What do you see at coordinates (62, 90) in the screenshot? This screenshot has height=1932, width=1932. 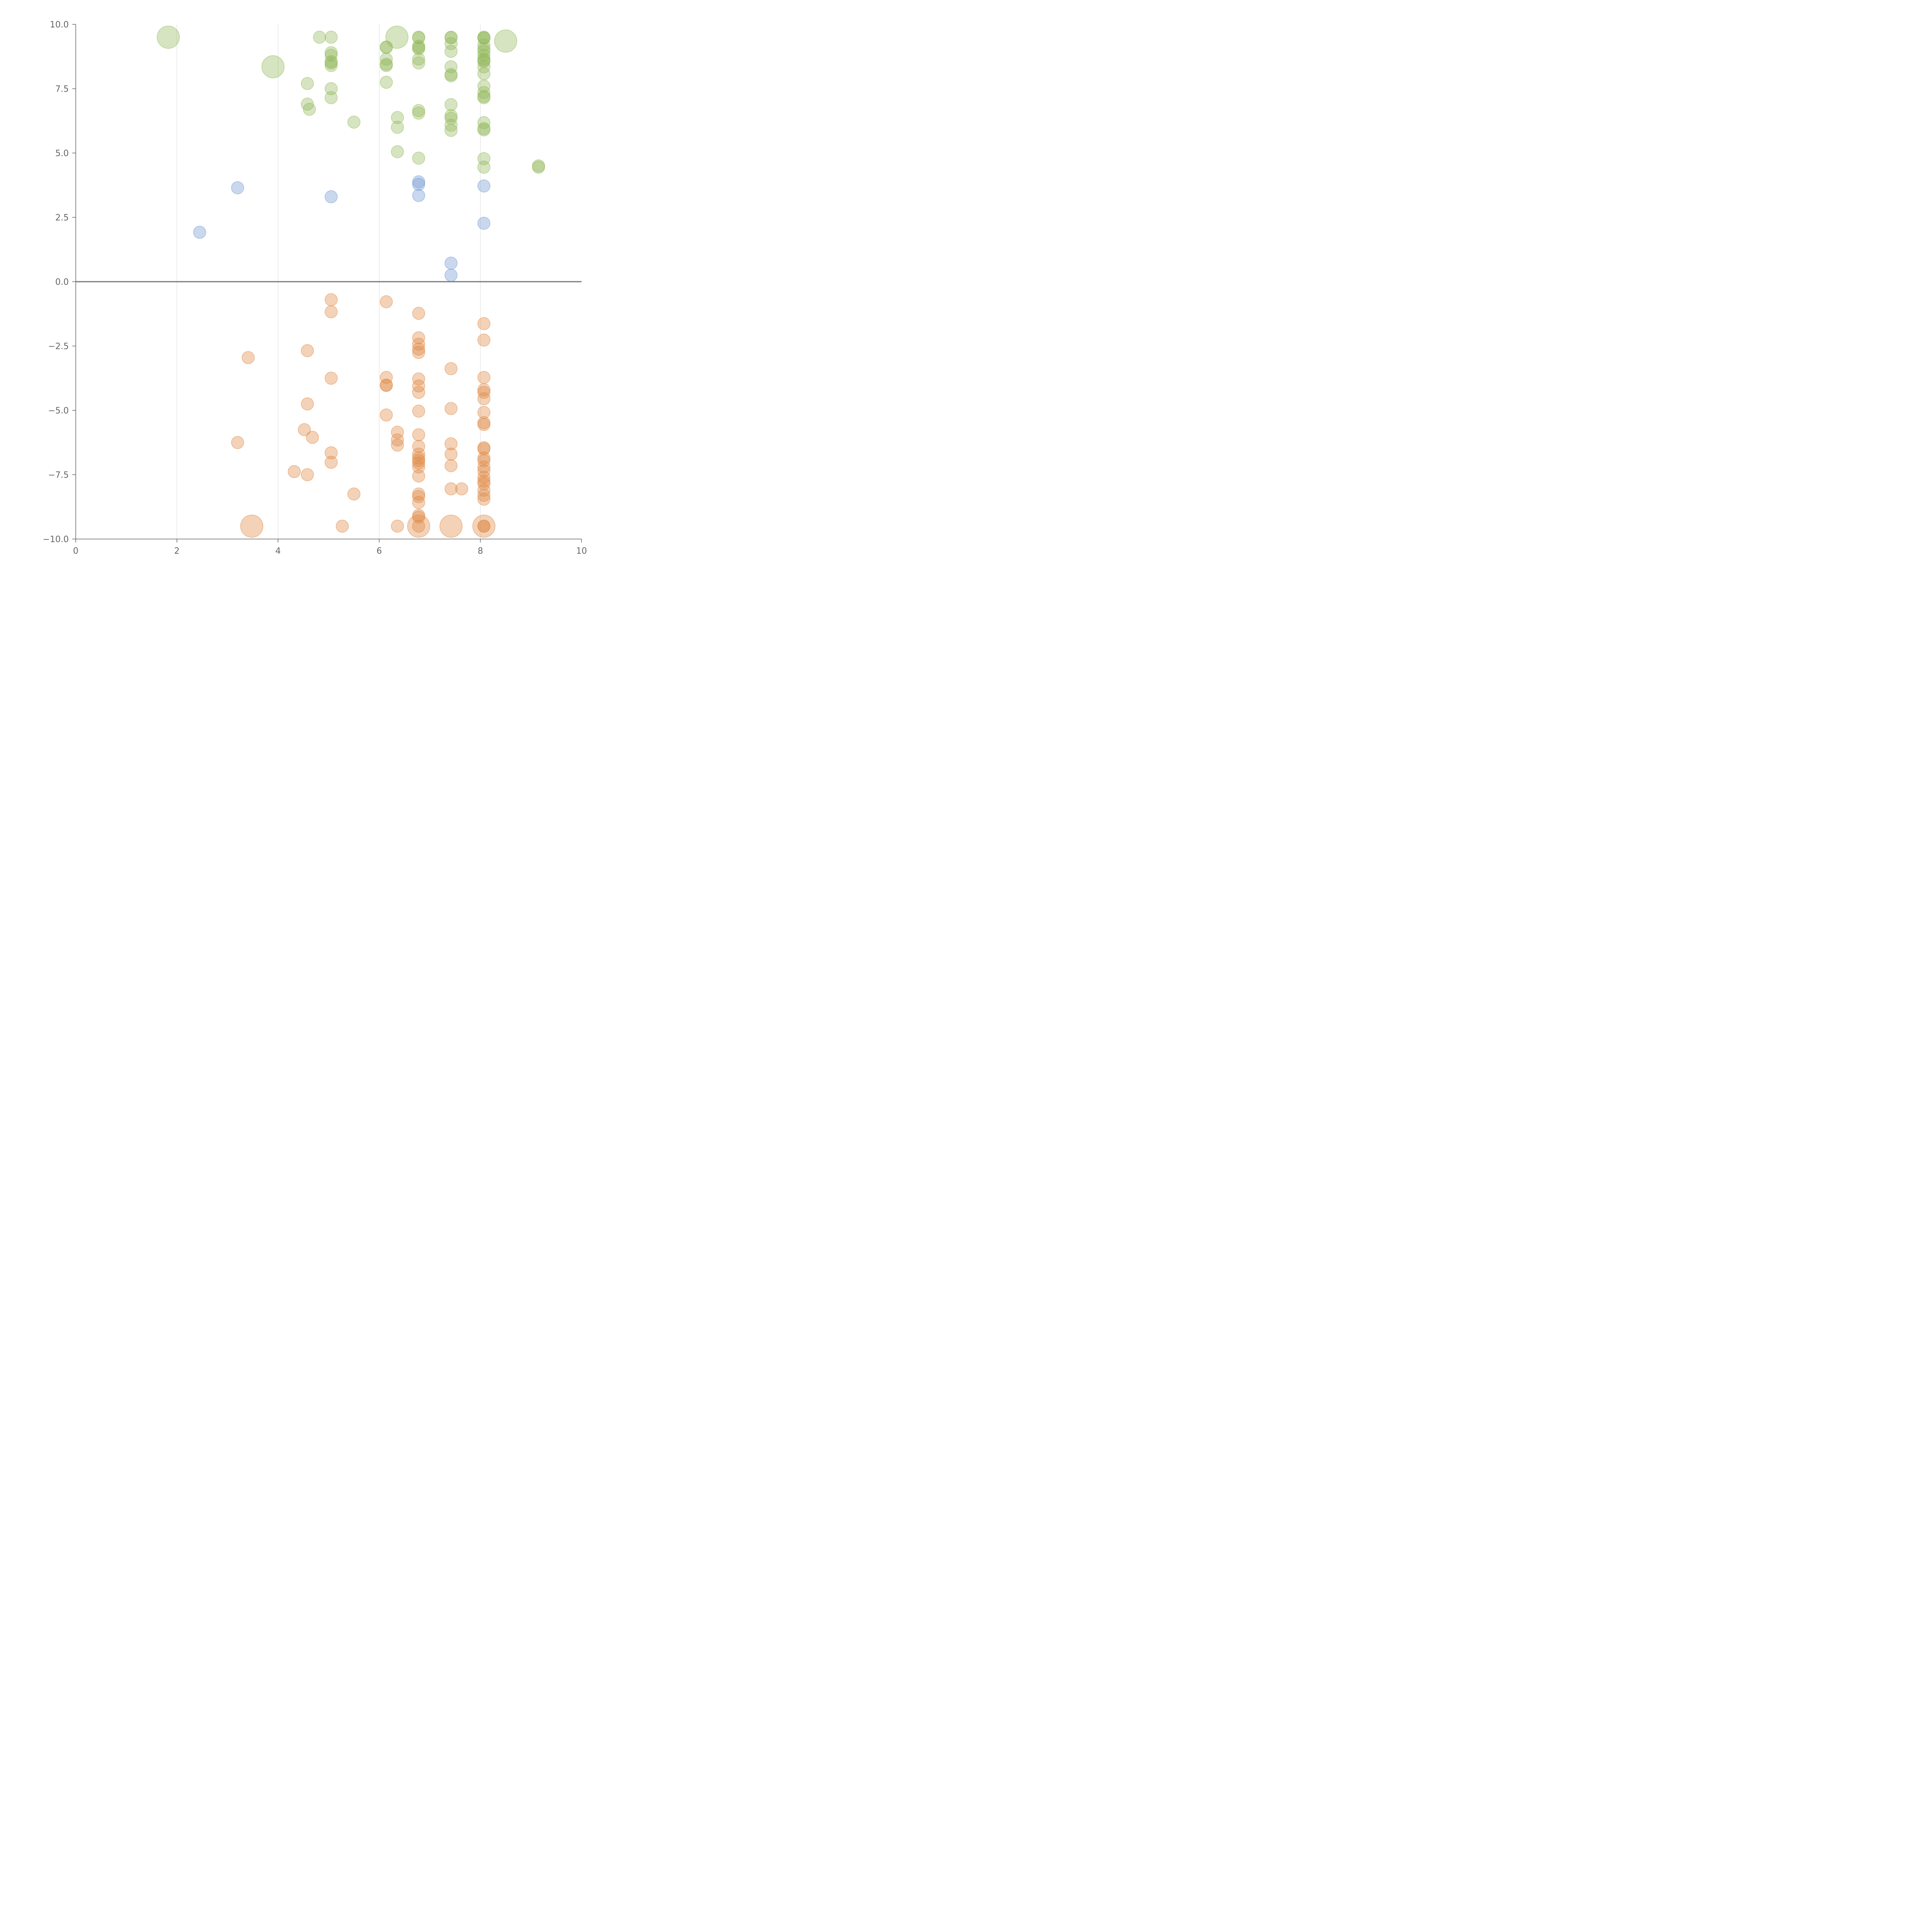 I see `y-tick-label-1: 7.5` at bounding box center [62, 90].